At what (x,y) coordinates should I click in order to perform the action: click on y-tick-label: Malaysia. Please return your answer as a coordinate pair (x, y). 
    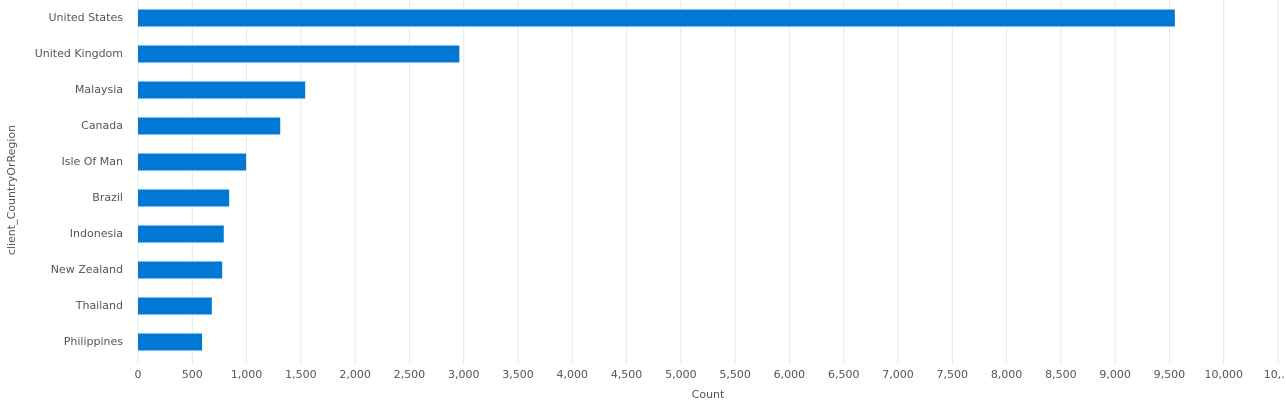
    Looking at the image, I should click on (99, 89).